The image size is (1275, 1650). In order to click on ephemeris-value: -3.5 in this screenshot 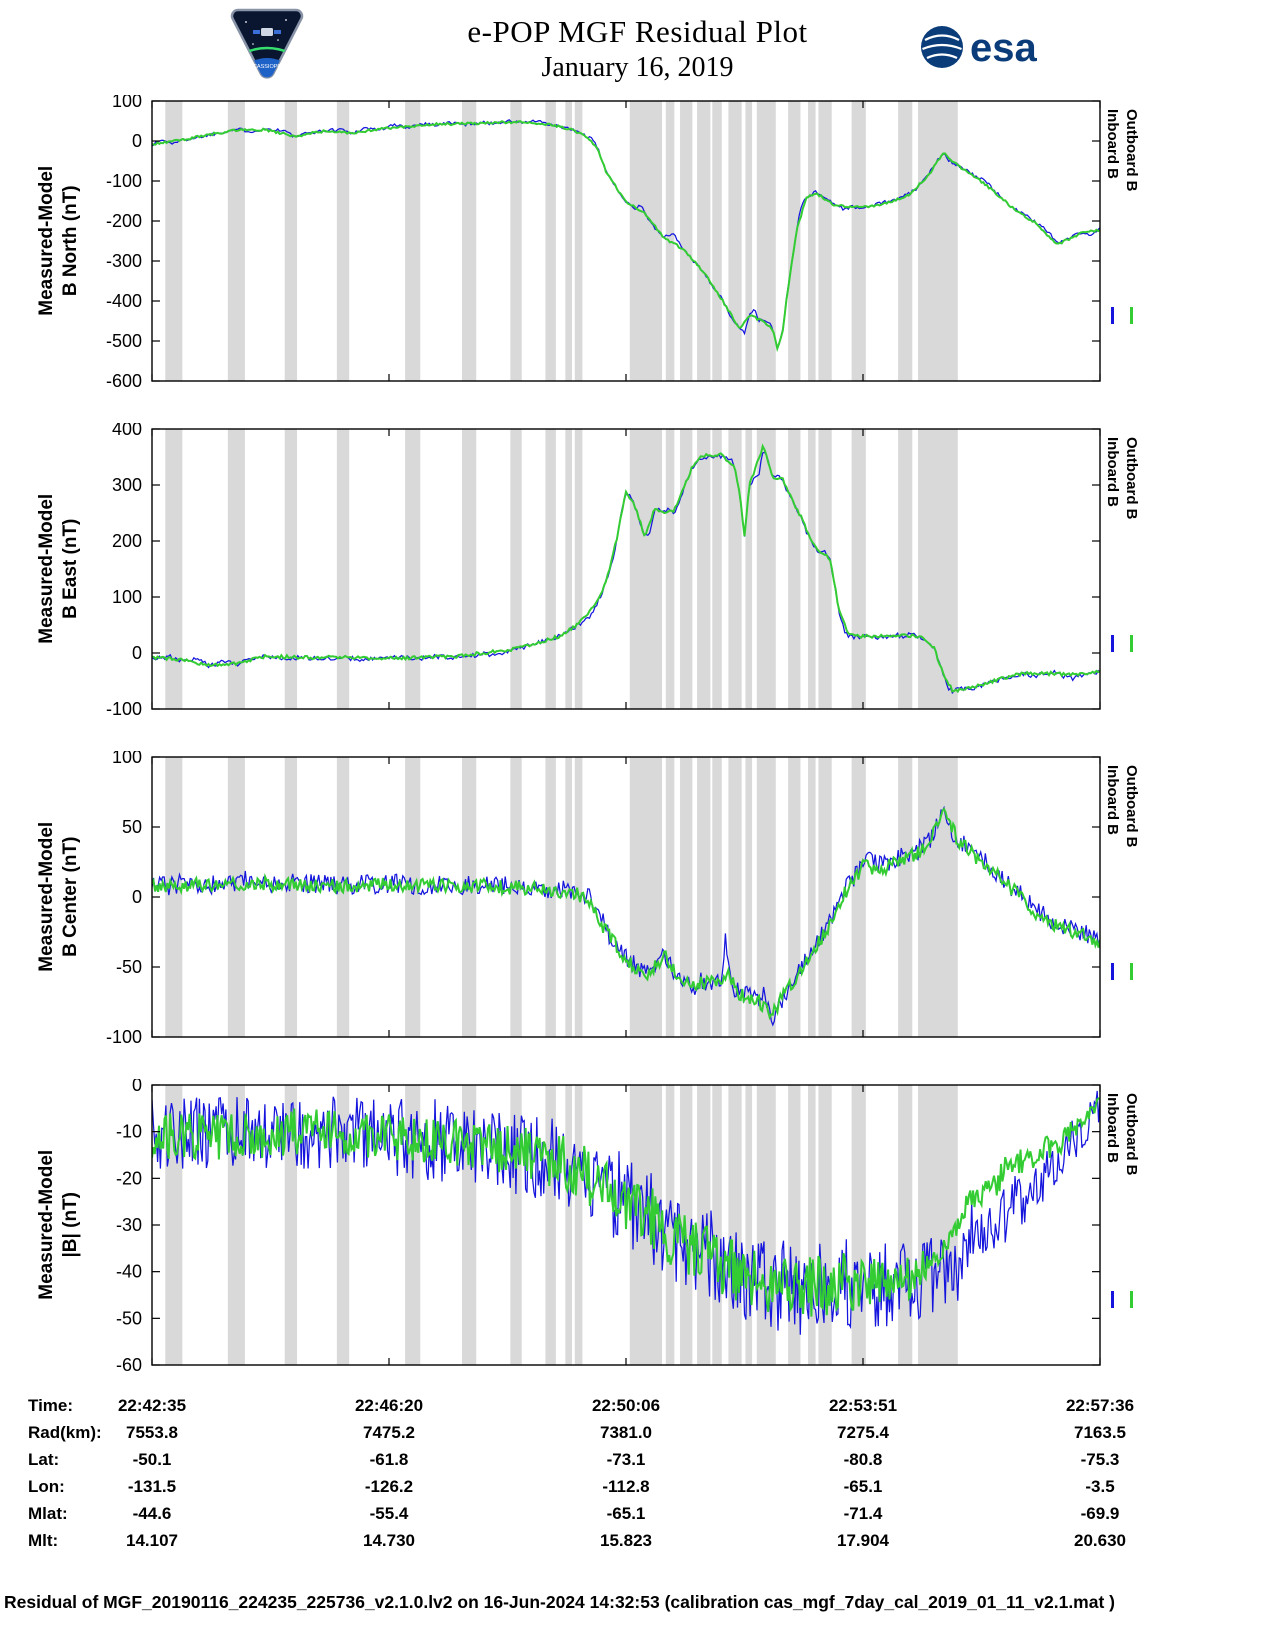, I will do `click(1100, 1486)`.